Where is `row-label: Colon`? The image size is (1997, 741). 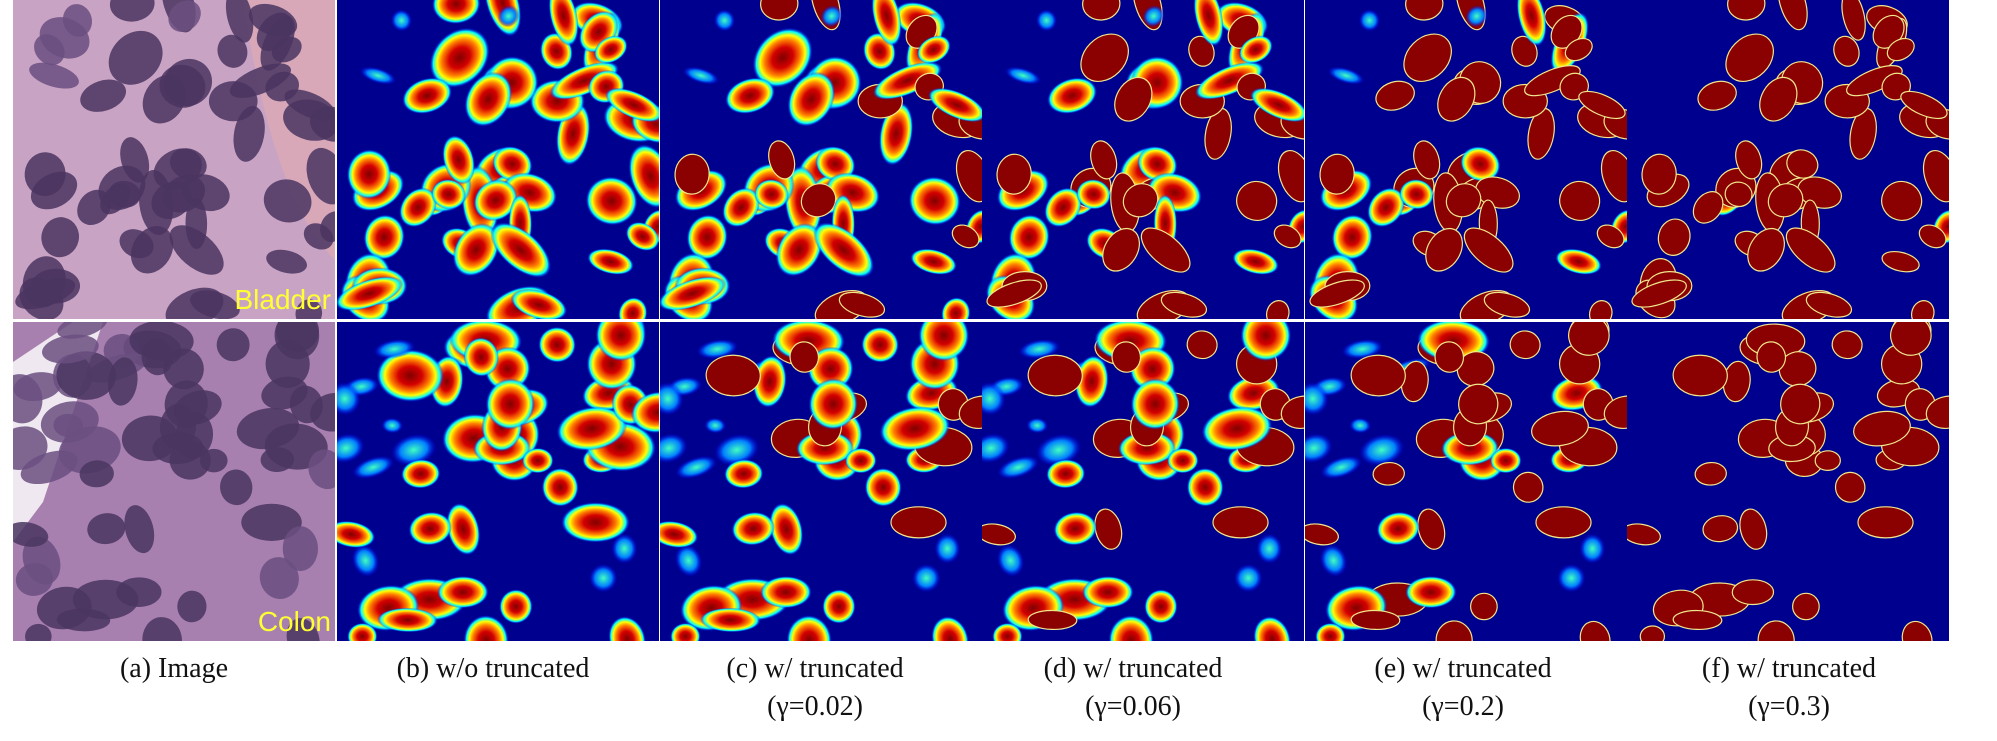
row-label: Colon is located at coordinates (294, 621).